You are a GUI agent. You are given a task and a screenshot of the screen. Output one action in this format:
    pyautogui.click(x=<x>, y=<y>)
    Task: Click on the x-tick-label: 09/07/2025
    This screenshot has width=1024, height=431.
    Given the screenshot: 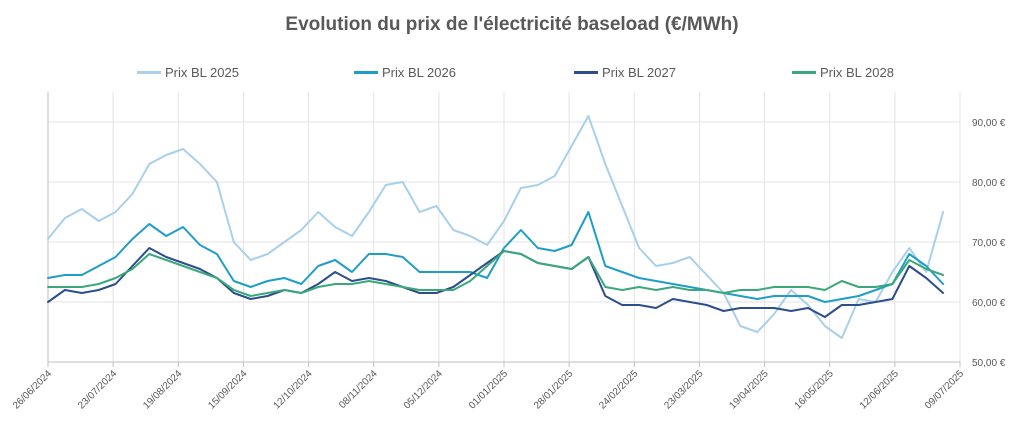 What is the action you would take?
    pyautogui.click(x=944, y=389)
    